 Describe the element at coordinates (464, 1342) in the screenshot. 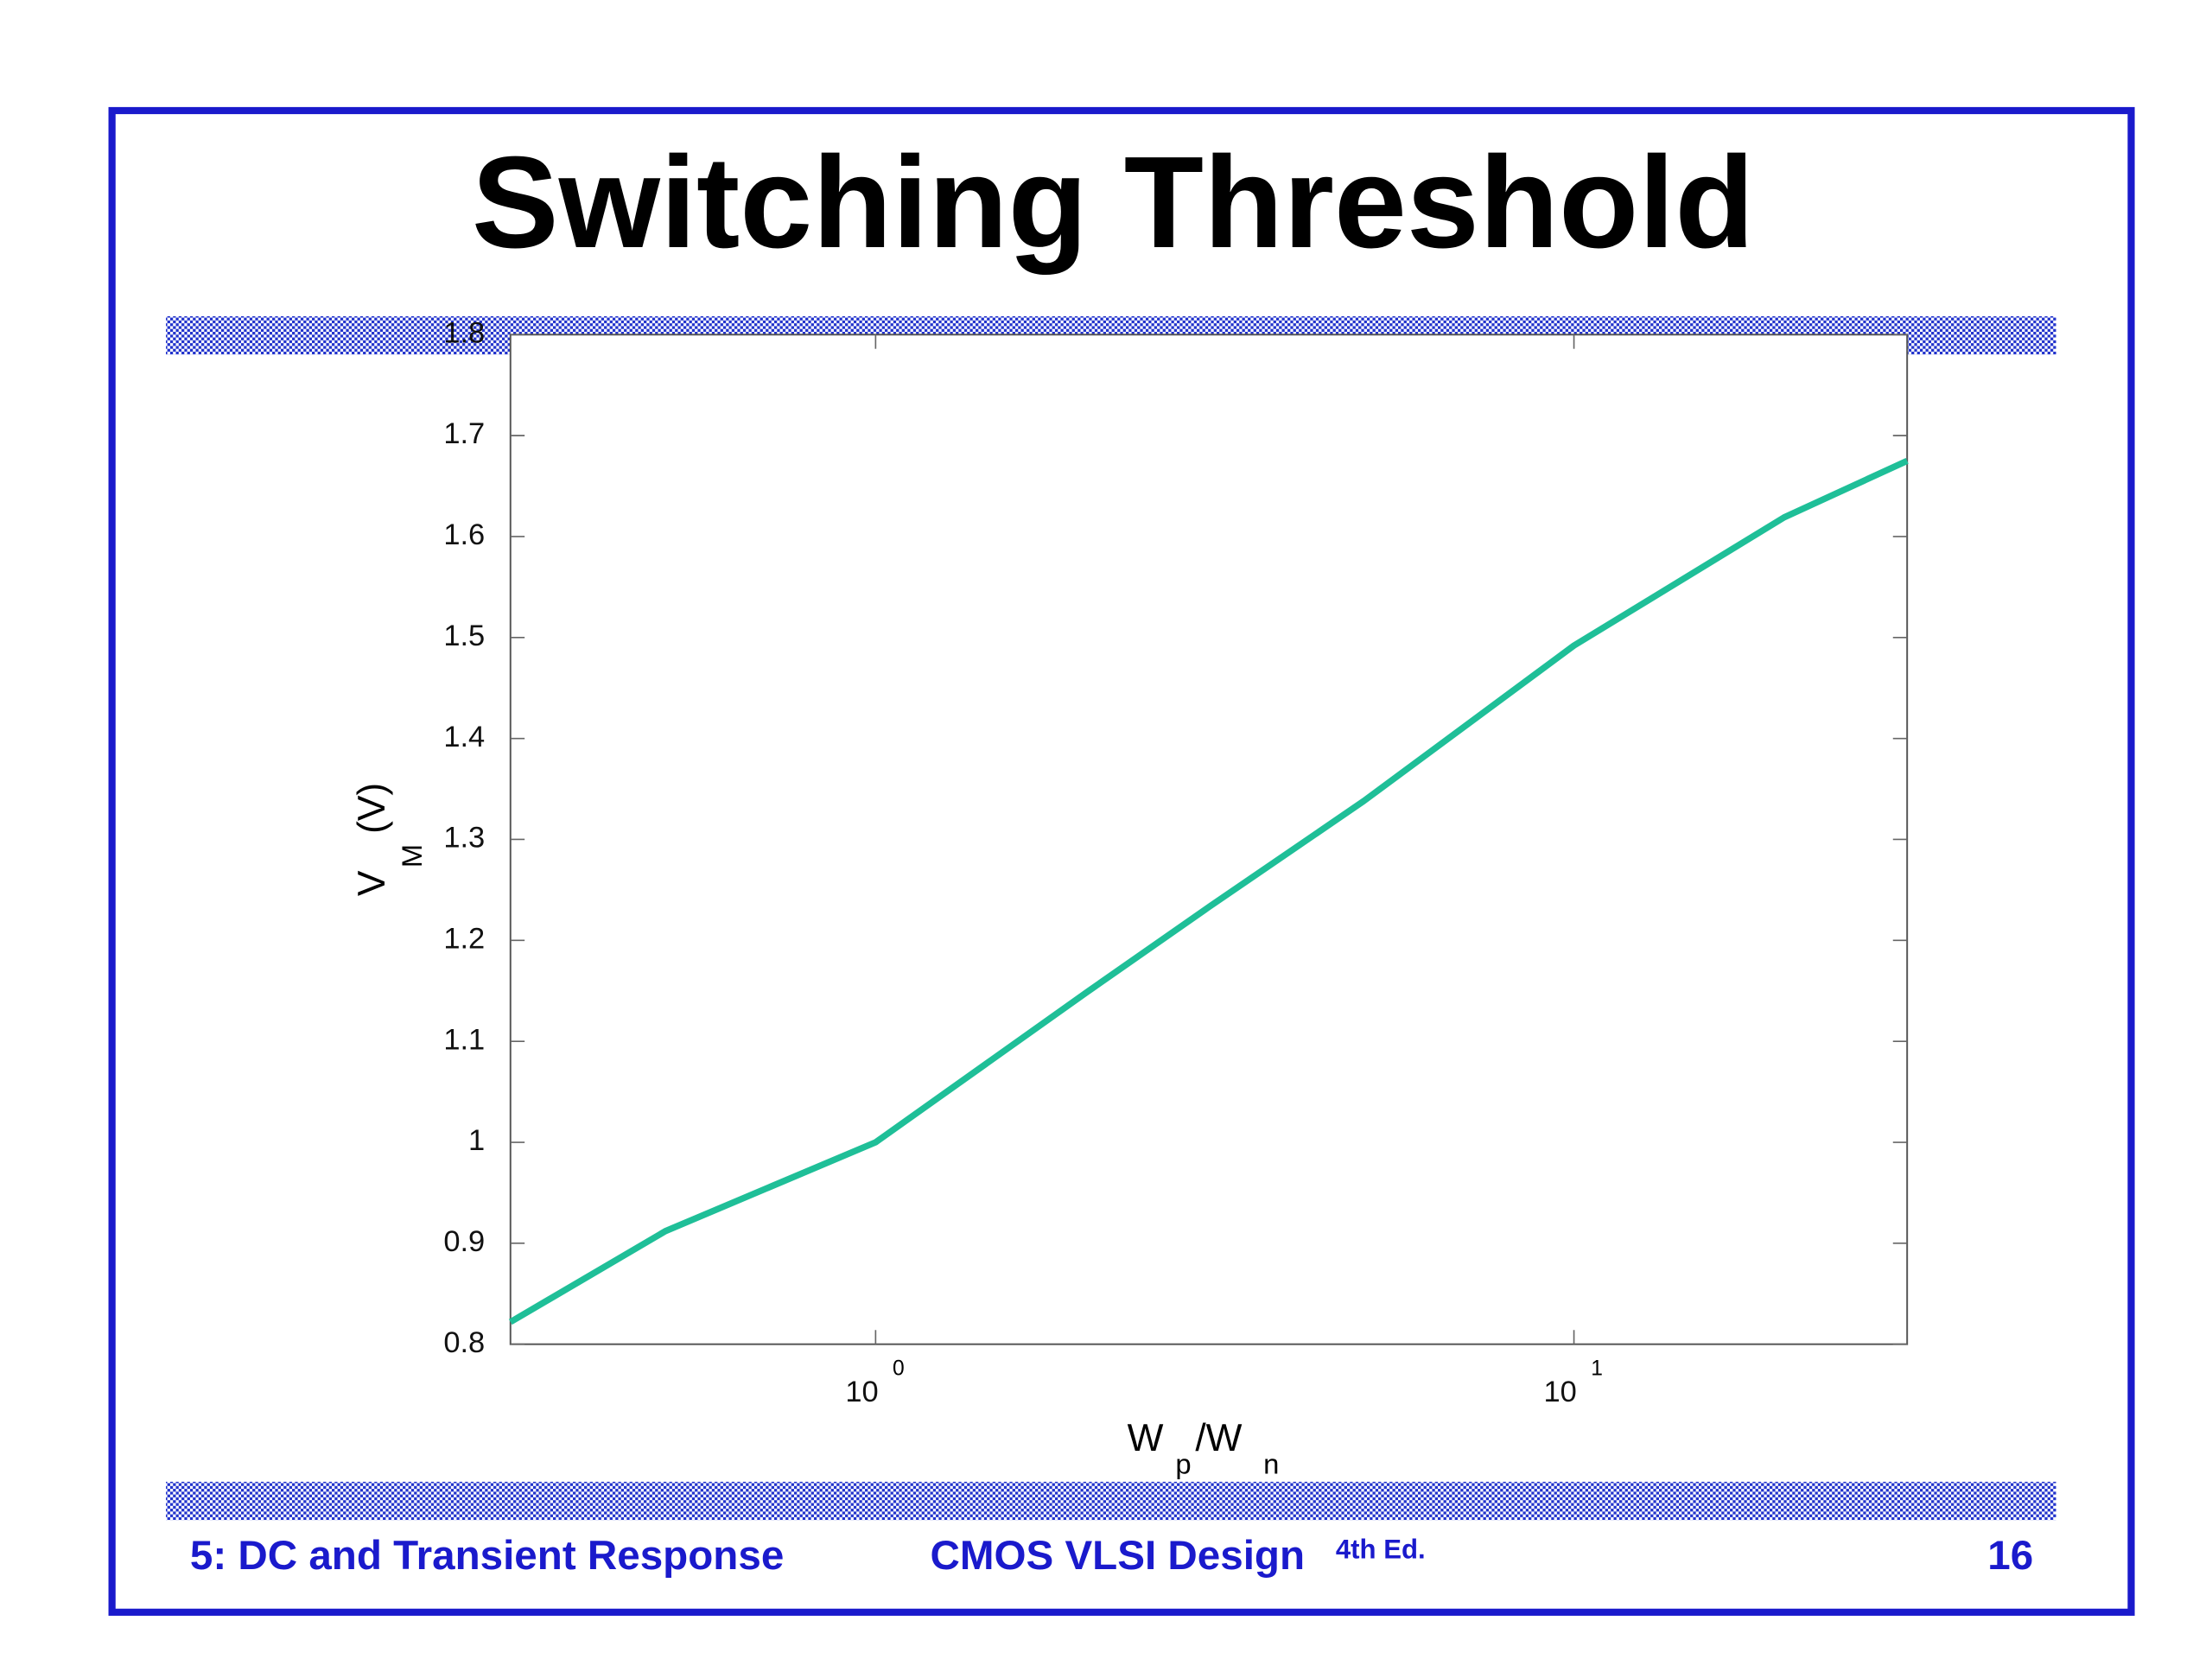

I see `y-tick-label: 0.8` at that location.